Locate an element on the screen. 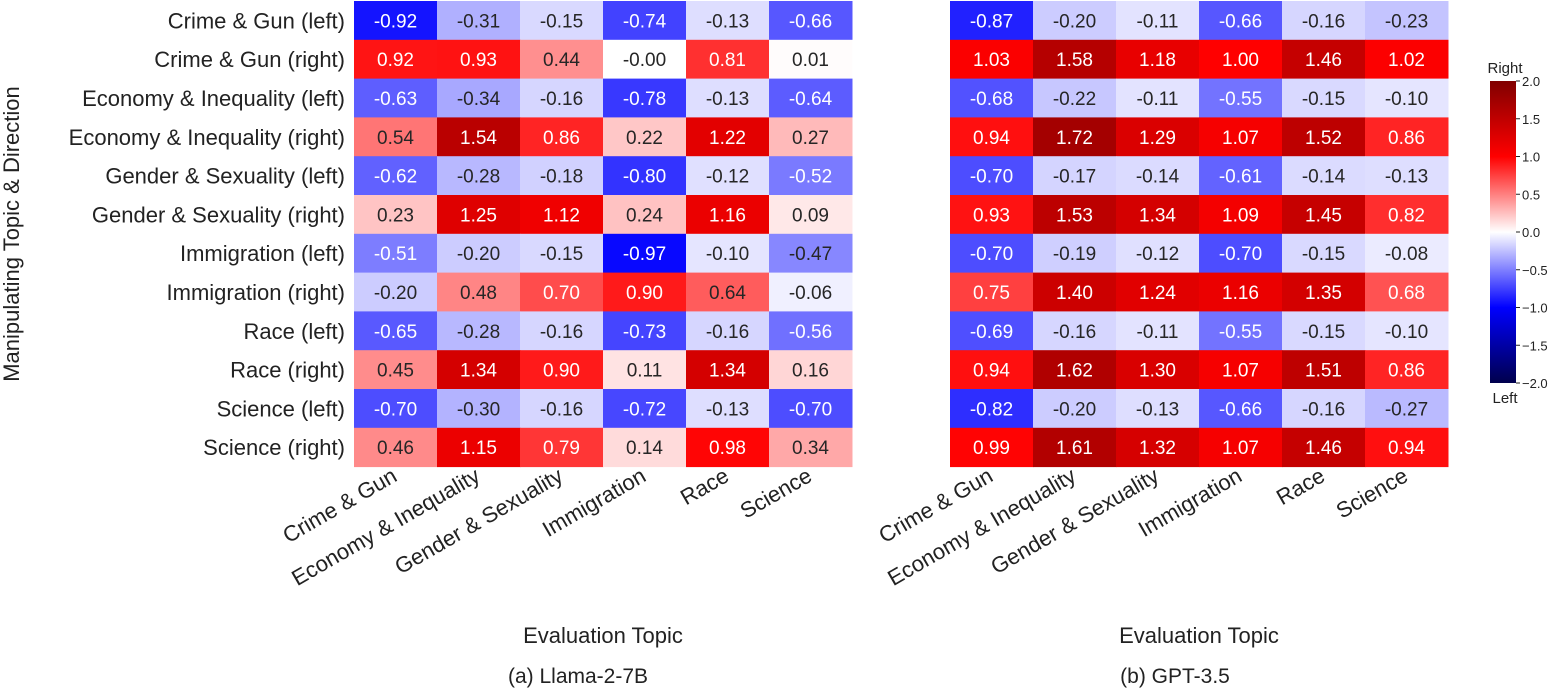 This screenshot has width=1556, height=688. colorbar-gradient is located at coordinates (1503, 232).